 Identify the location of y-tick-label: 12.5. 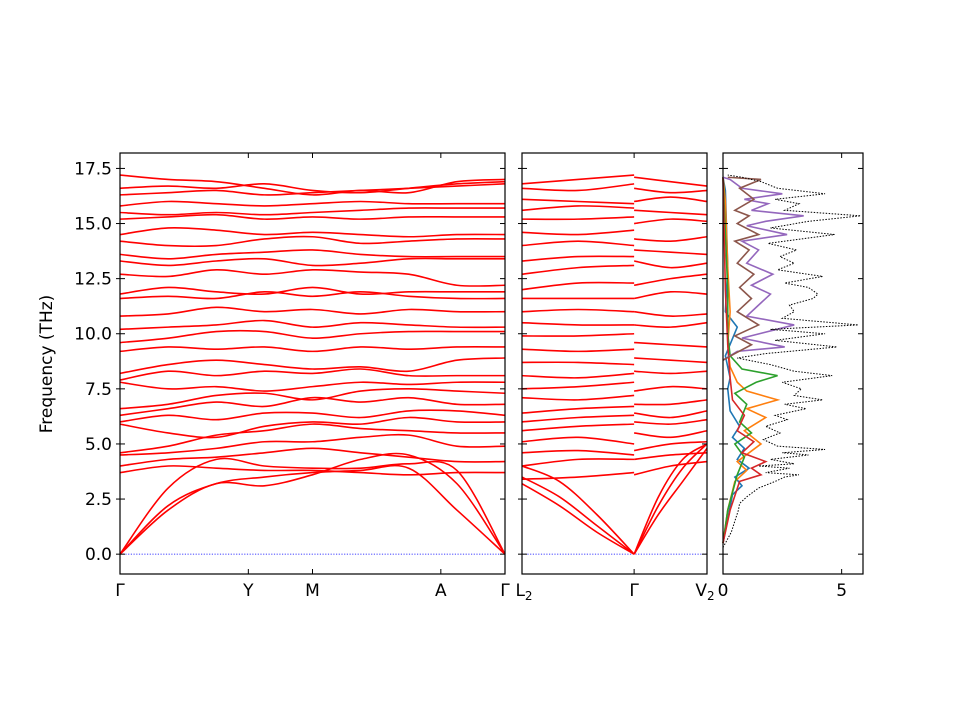
(93, 280).